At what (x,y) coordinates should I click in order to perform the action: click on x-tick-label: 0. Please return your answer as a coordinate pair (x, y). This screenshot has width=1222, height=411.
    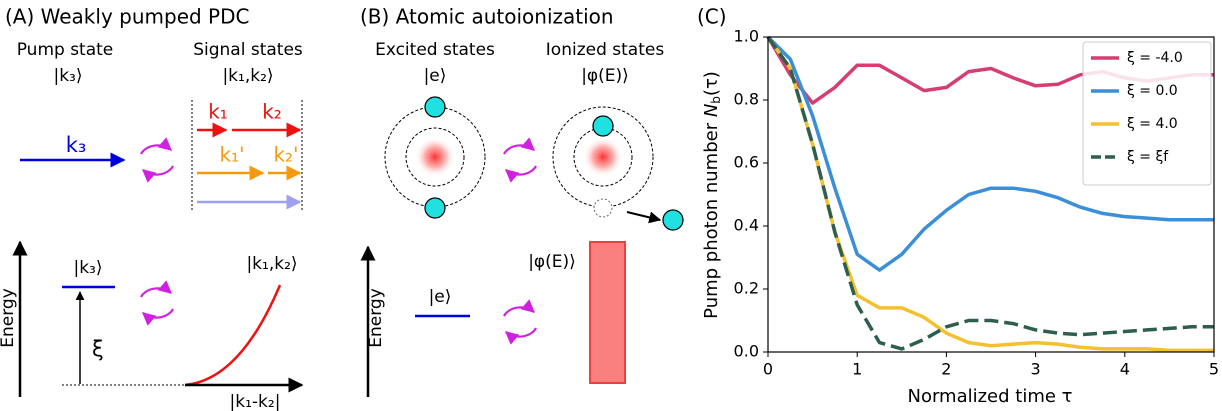
    Looking at the image, I should click on (768, 369).